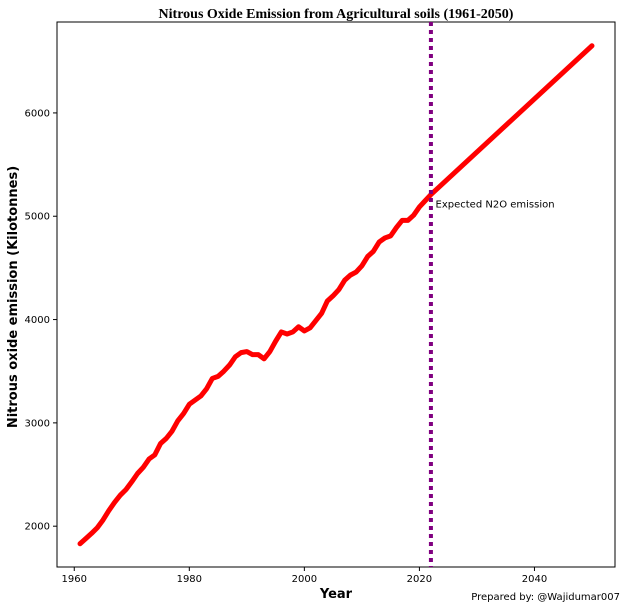 Image resolution: width=626 pixels, height=608 pixels. I want to click on credit-text: Prepared by: @Wajidumar007, so click(545, 597).